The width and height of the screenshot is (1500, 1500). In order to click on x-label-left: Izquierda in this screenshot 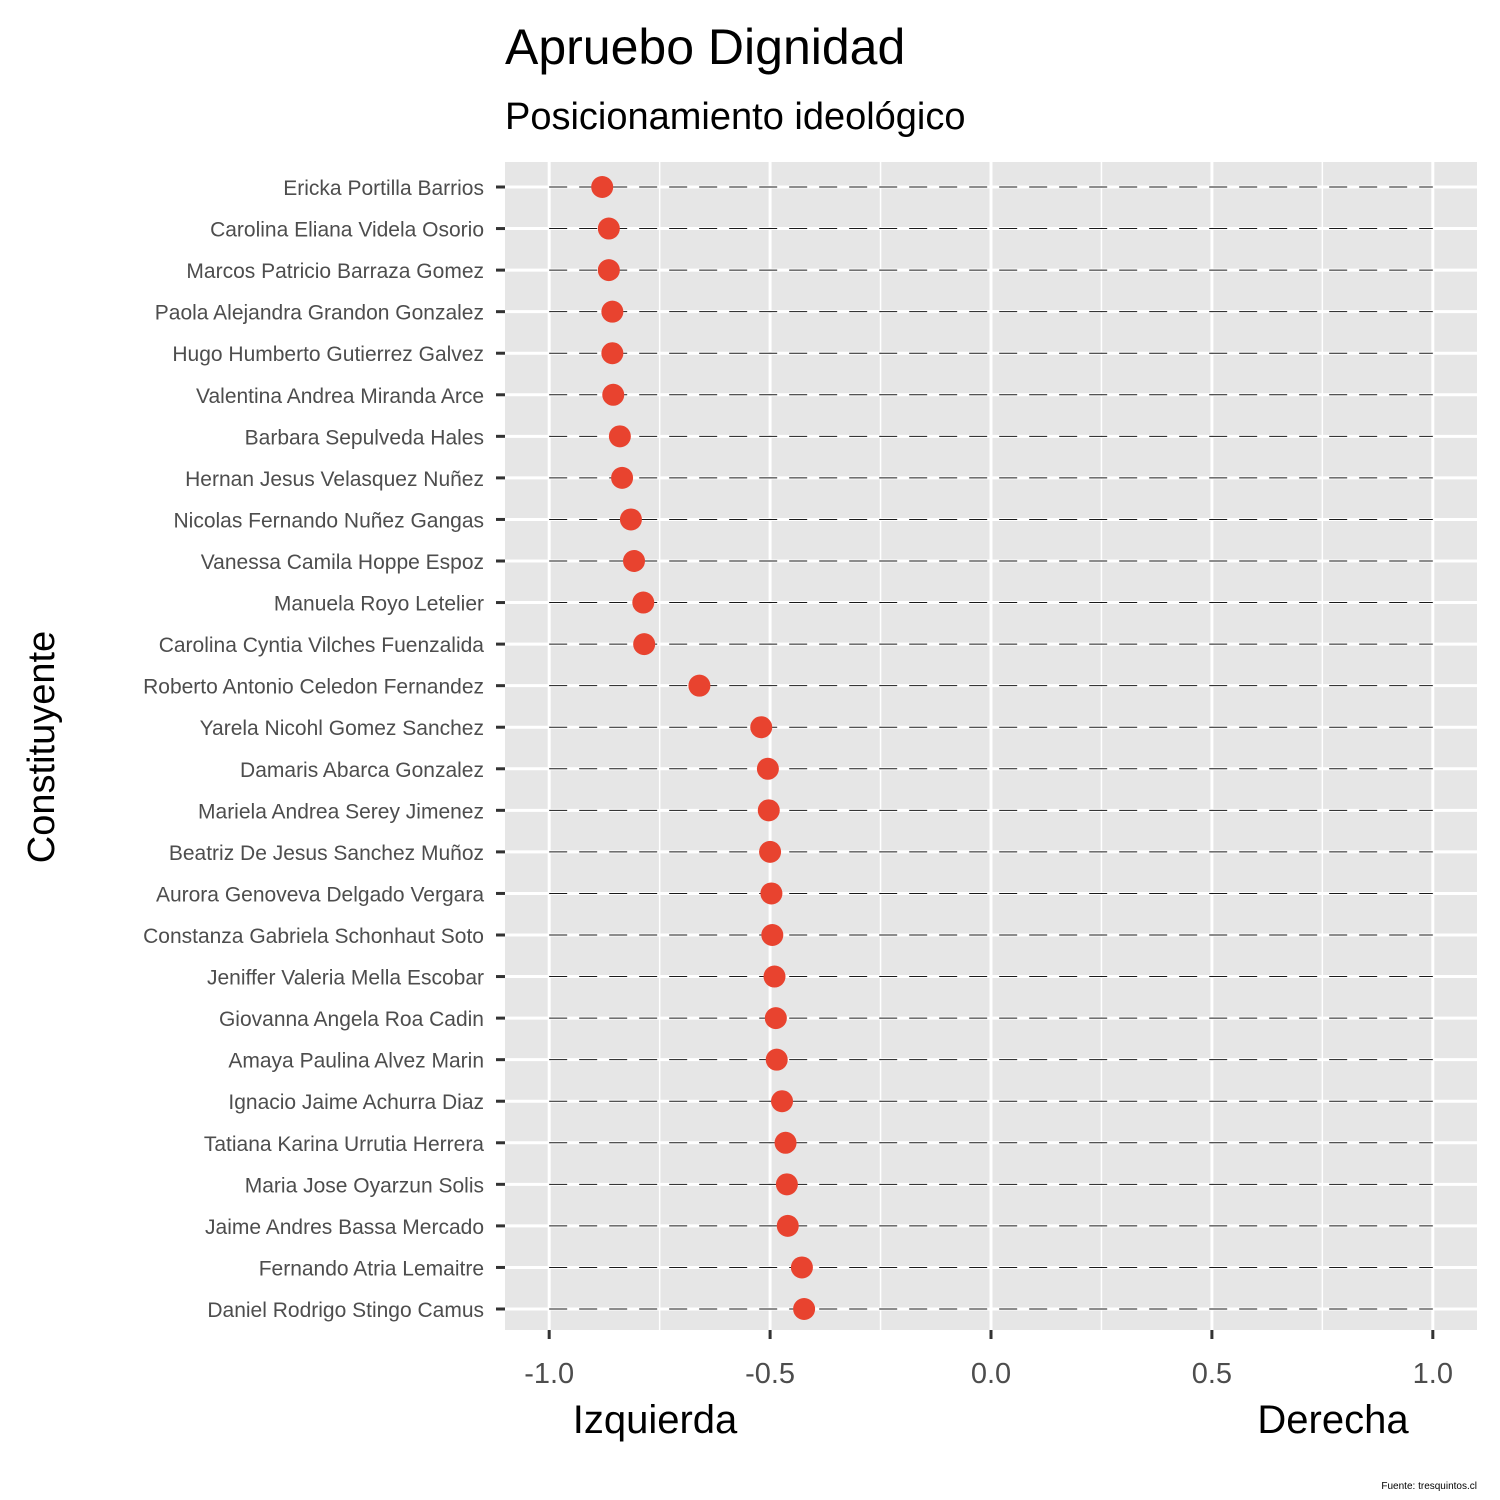, I will do `click(655, 1420)`.